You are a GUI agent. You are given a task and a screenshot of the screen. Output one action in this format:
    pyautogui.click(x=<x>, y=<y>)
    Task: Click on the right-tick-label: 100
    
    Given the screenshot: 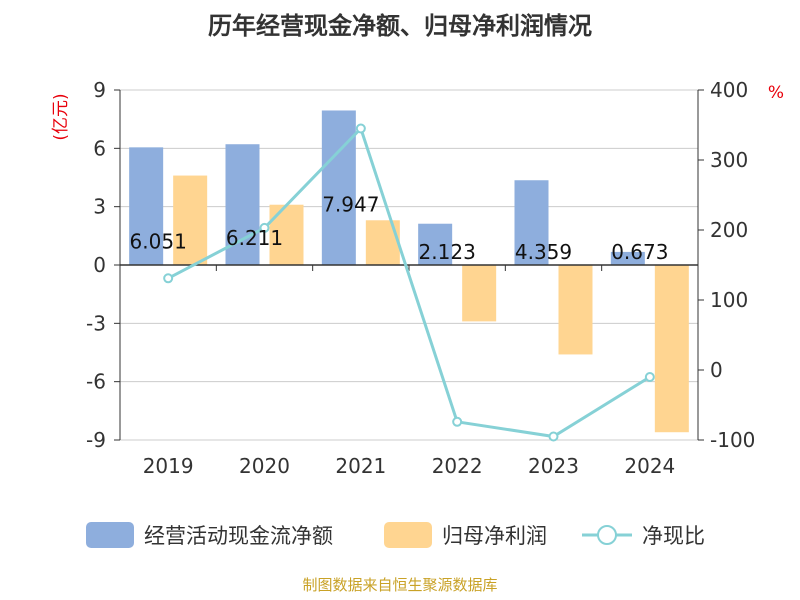 What is the action you would take?
    pyautogui.click(x=729, y=300)
    